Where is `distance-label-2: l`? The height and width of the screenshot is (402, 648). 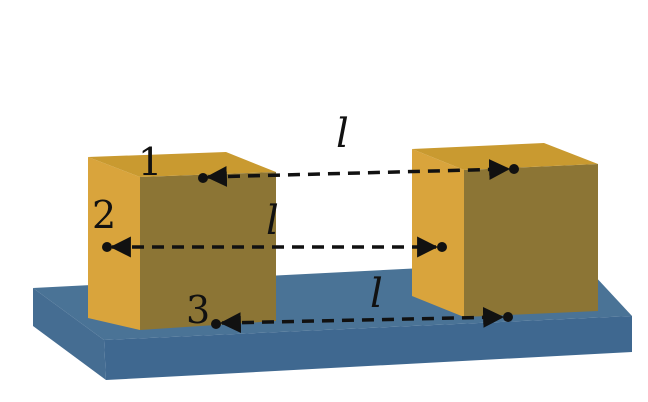 distance-label-2: l is located at coordinates (272, 221).